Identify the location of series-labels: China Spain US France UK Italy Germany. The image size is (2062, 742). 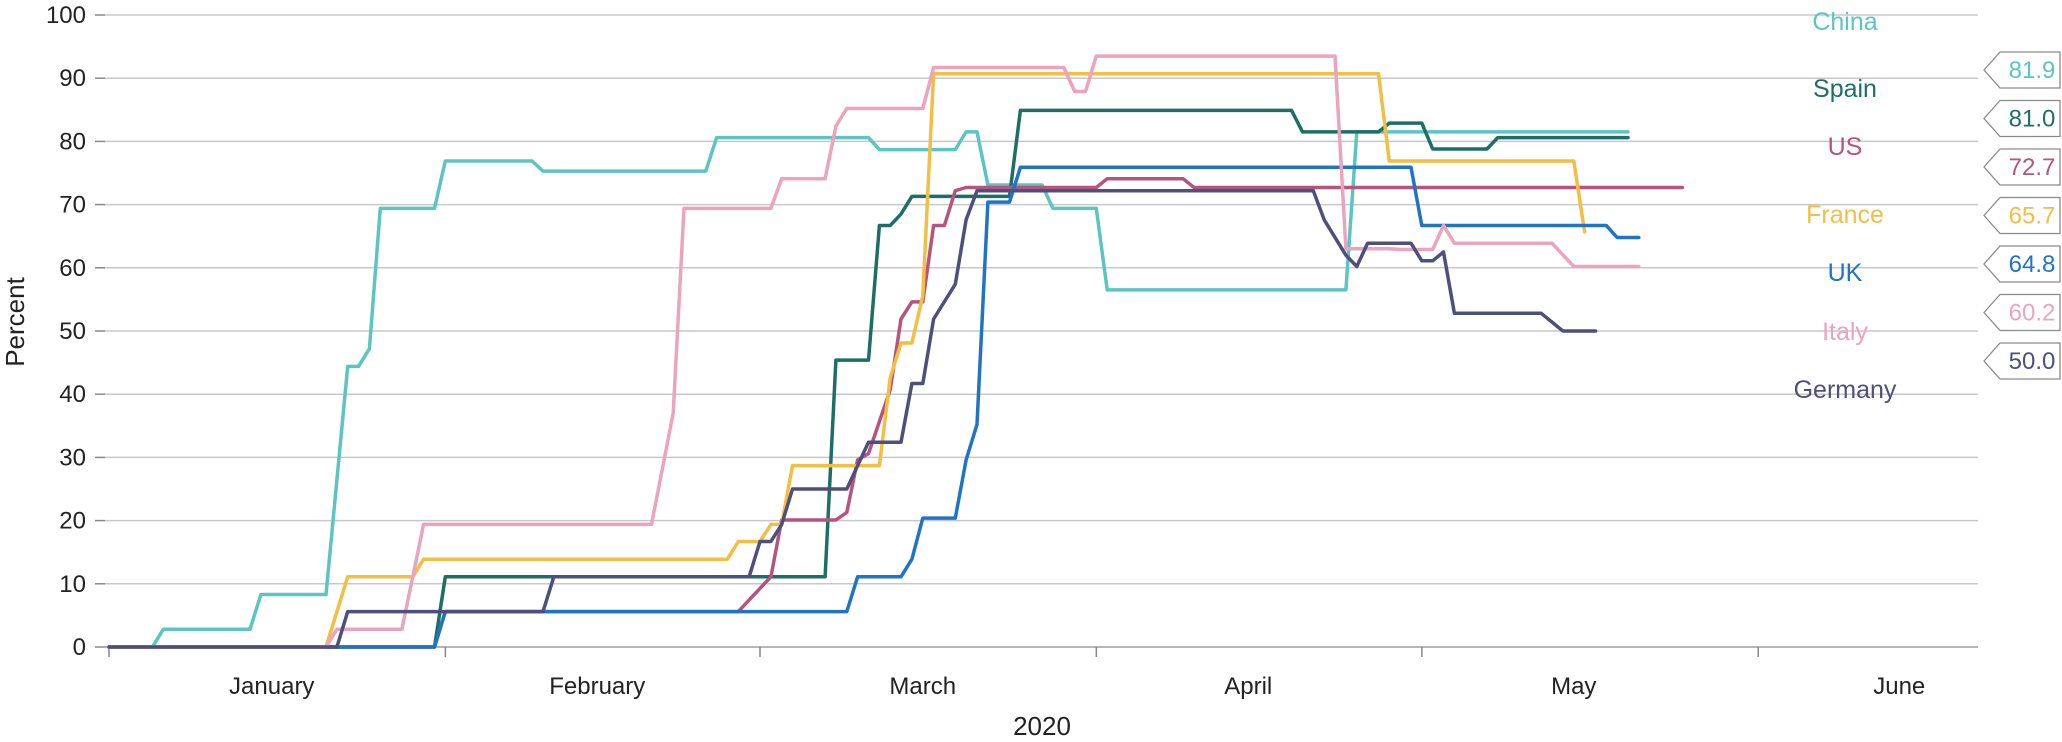
(1845, 206).